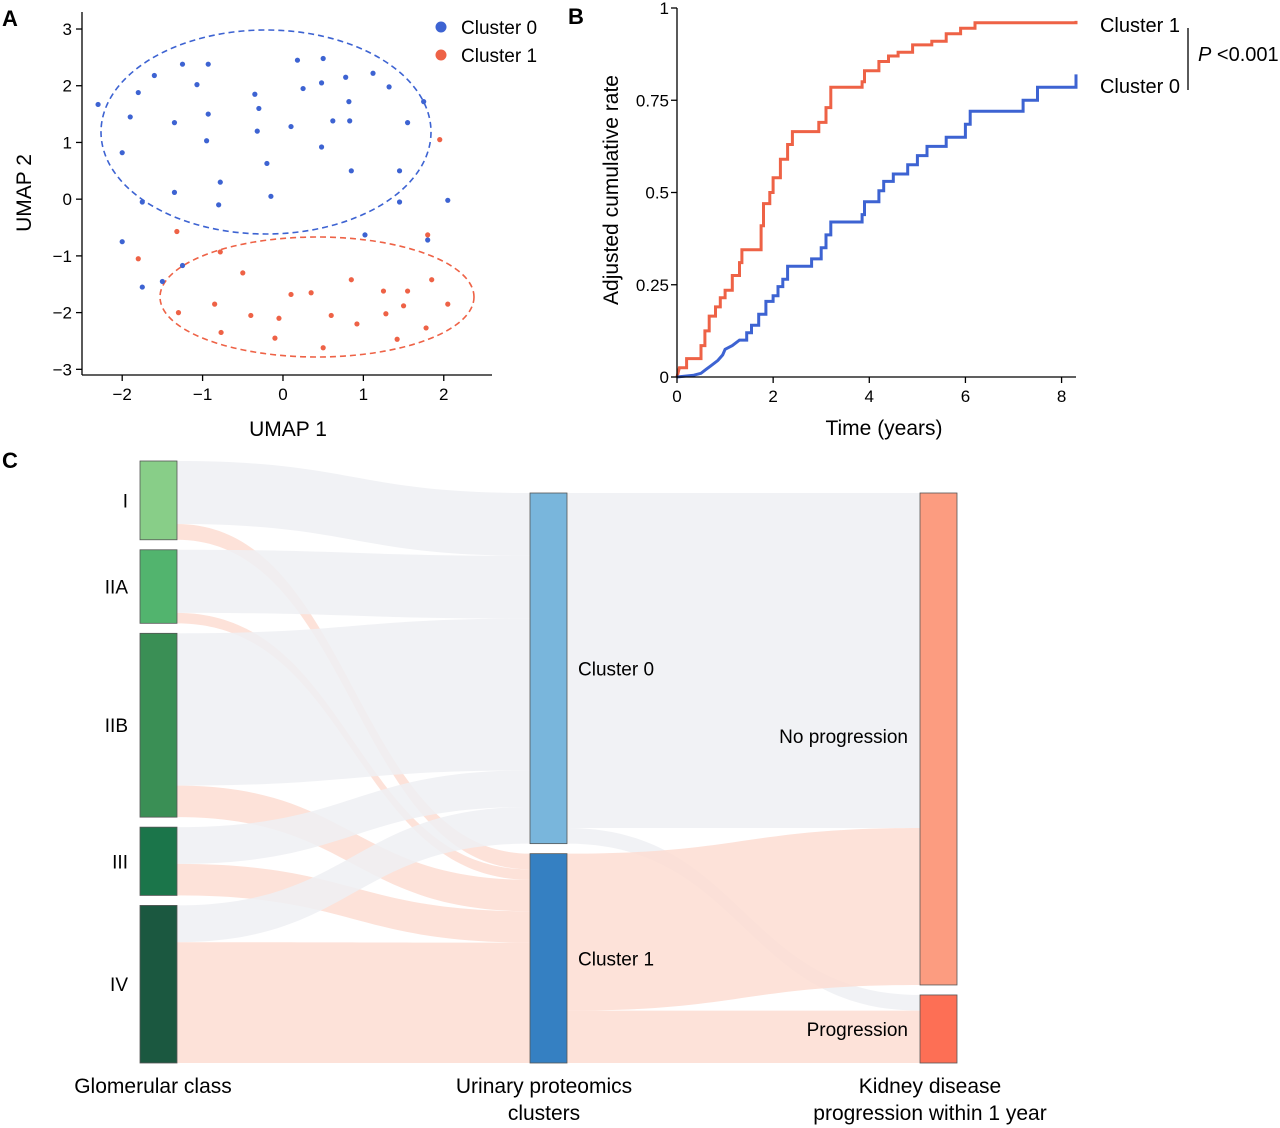  Describe the element at coordinates (10, 18) in the screenshot. I see `panel-label-a: A` at that location.